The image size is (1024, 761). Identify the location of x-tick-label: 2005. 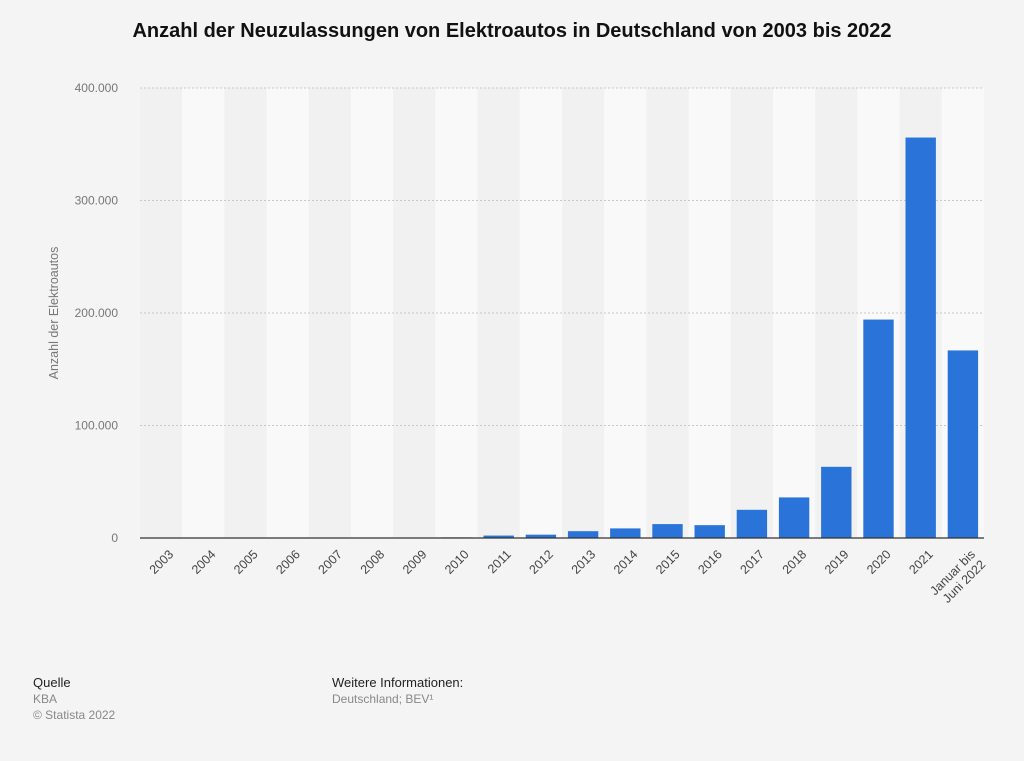
(246, 562).